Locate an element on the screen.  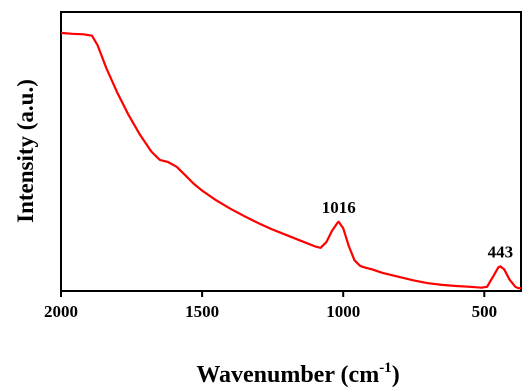
x-axis-title-main: Wavenumber (cm is located at coordinates (287, 375).